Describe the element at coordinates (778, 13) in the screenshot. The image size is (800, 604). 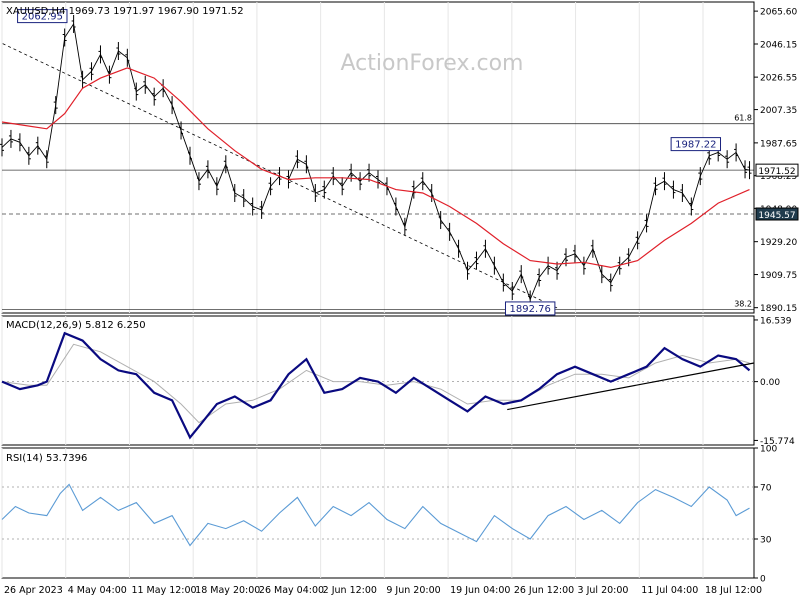
I see `price-y-tick-label: 2065.60` at that location.